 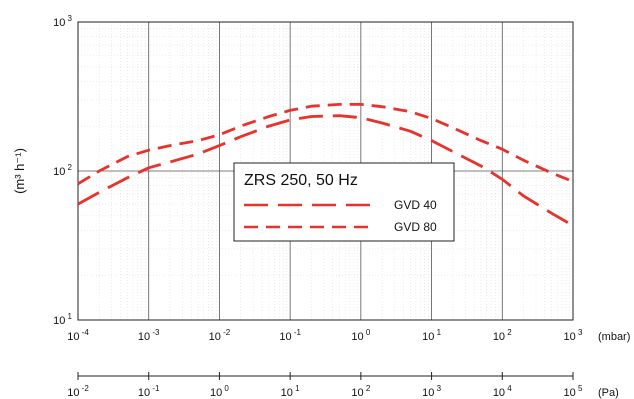 What do you see at coordinates (344, 202) in the screenshot?
I see `legend: ZRS 250, 50 Hz GVD 40 GVD 80` at bounding box center [344, 202].